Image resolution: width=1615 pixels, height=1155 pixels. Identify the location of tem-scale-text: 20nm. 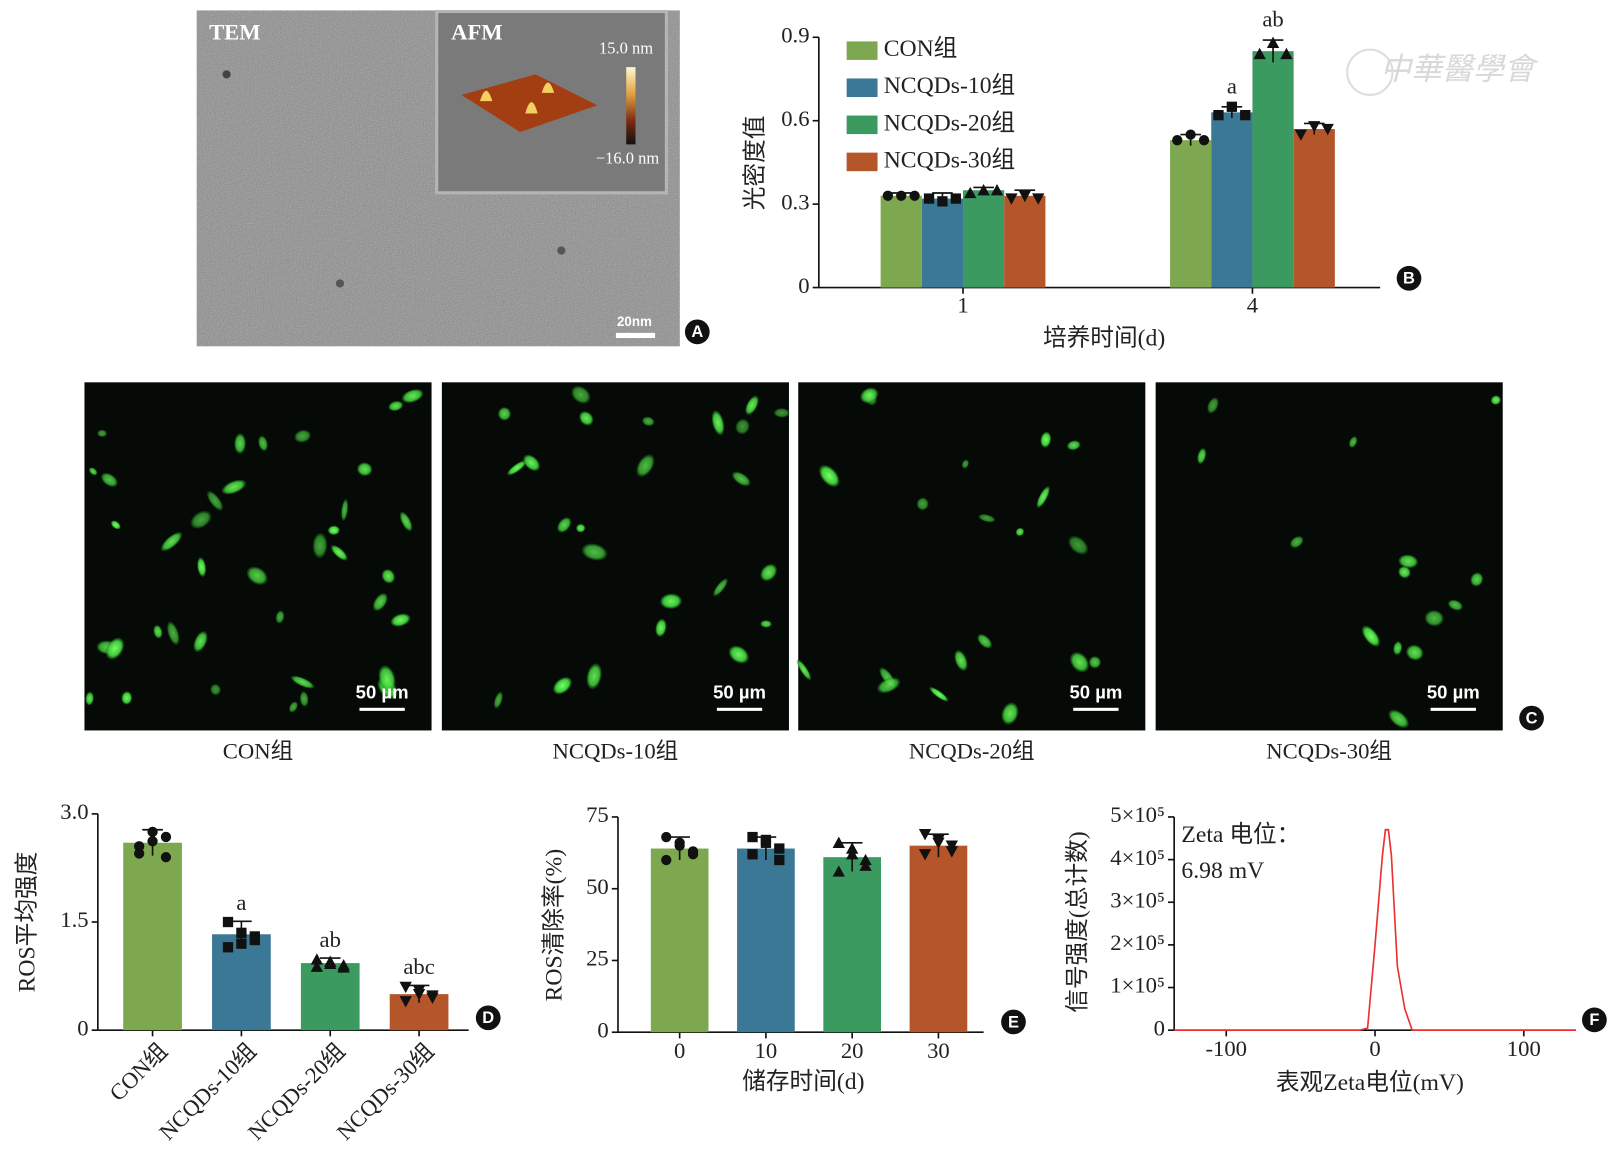
(634, 321).